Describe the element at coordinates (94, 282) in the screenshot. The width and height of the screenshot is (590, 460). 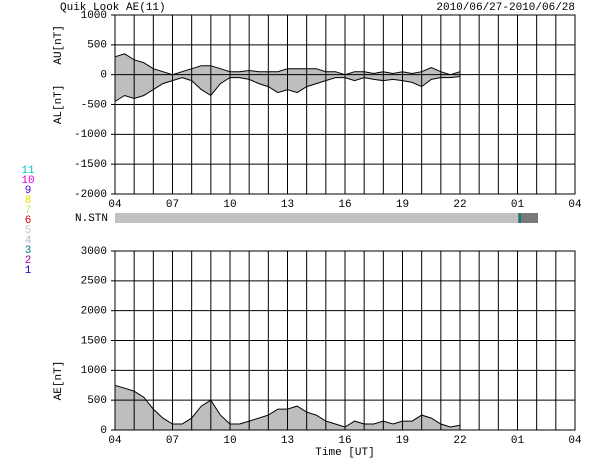
I see `y-tick-label: 2500` at that location.